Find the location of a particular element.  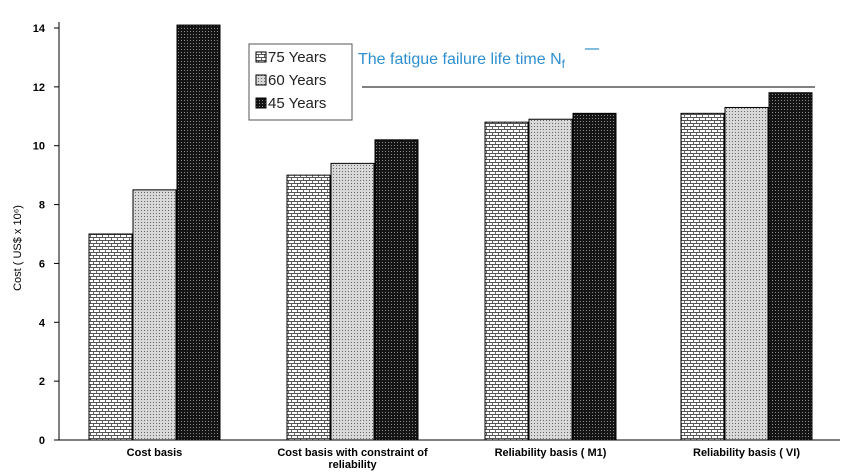

annotation-main: The fatigue failure life time N is located at coordinates (460, 59).